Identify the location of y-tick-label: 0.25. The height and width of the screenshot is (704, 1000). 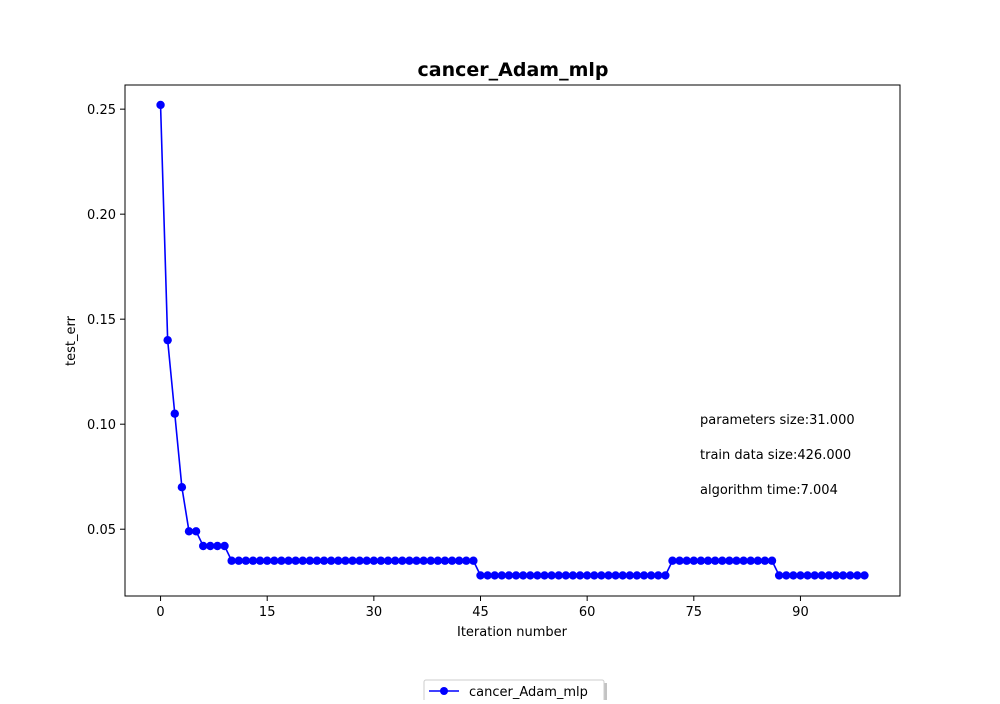
(101, 110).